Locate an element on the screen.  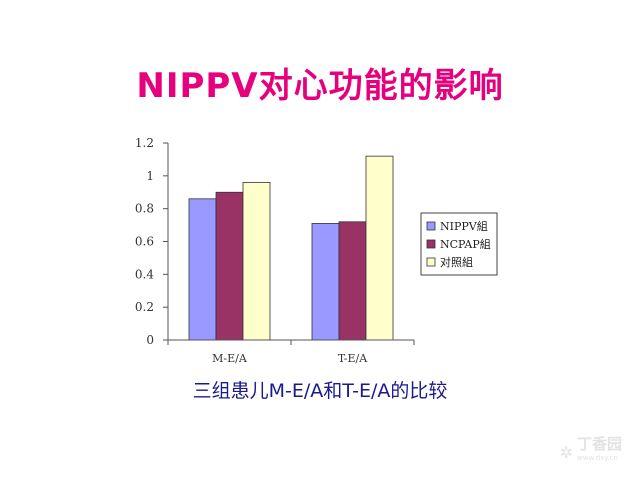
legend-label: 对照組 is located at coordinates (456, 262).